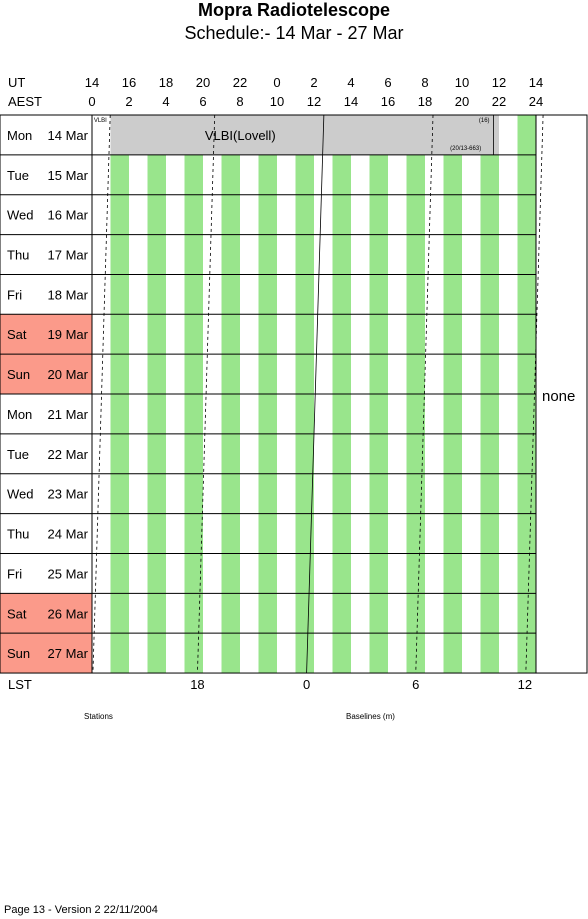  Describe the element at coordinates (68, 534) in the screenshot. I see `date-label: 24 Mar` at that location.